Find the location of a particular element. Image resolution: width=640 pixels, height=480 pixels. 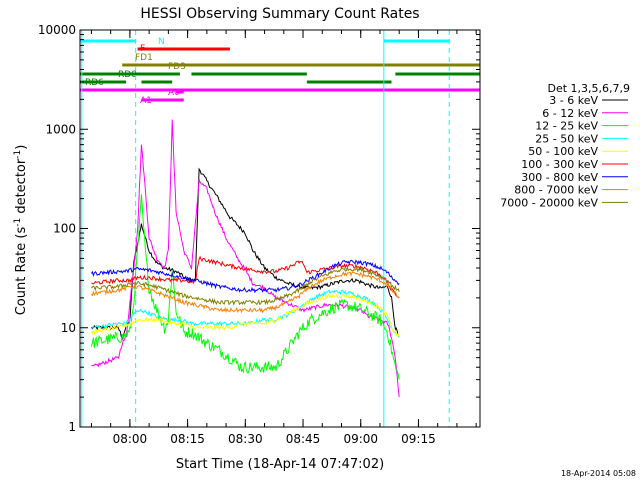

y-tick-label: 10 is located at coordinates (68, 328).